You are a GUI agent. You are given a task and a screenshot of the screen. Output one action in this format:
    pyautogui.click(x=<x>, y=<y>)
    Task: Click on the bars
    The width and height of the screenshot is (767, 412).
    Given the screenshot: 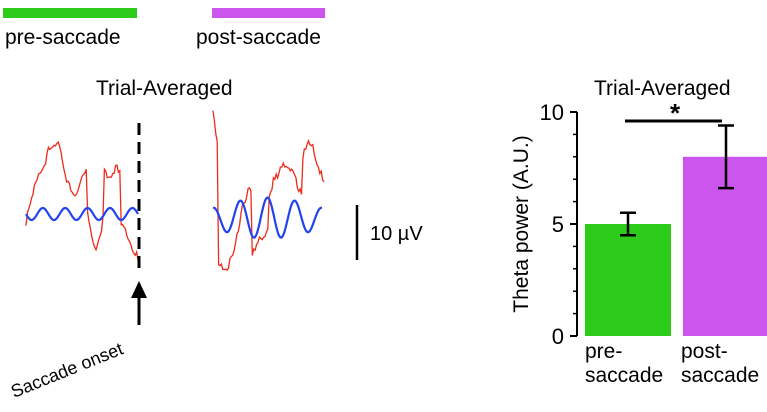 What is the action you would take?
    pyautogui.click(x=676, y=230)
    